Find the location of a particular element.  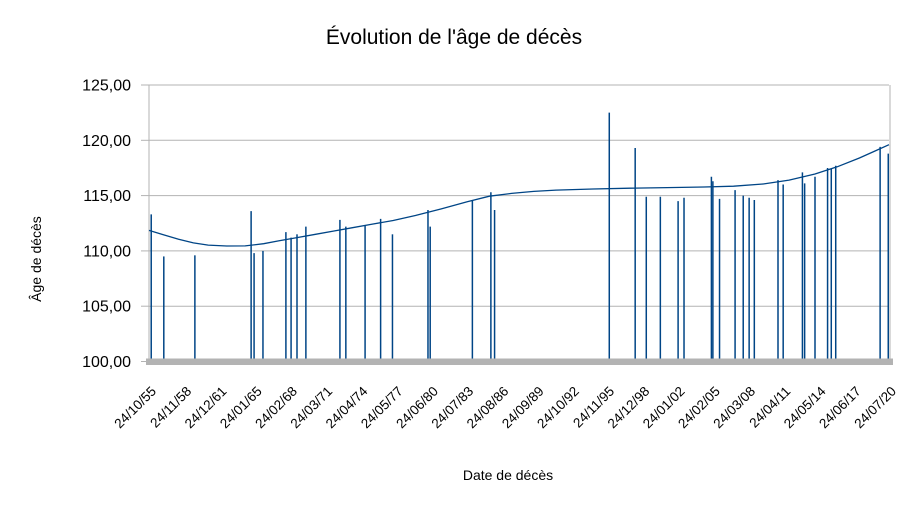

y-tick-label: 100,00 is located at coordinates (106, 362).